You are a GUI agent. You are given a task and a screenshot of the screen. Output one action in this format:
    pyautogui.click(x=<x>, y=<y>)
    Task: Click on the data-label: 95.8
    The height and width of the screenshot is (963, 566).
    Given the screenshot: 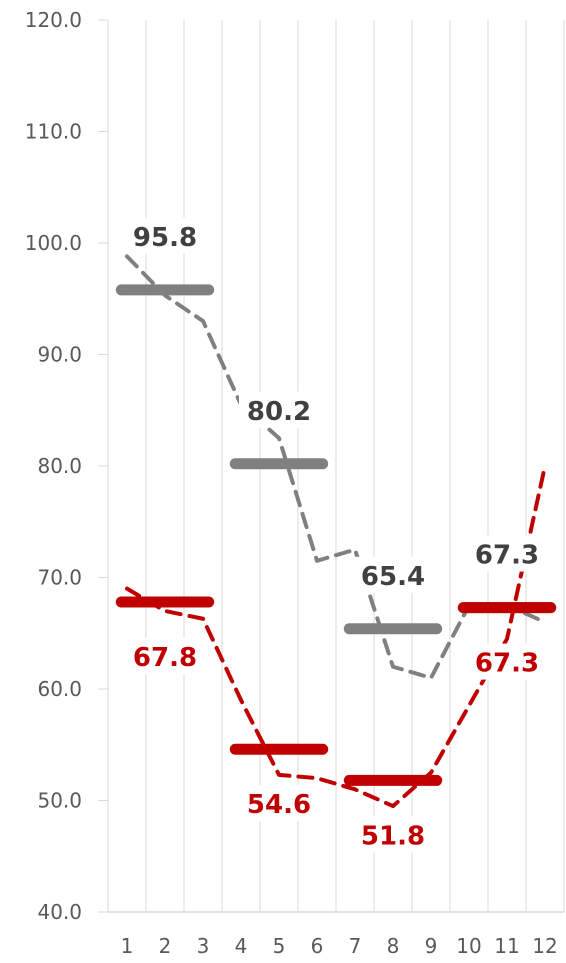 What is the action you would take?
    pyautogui.click(x=165, y=238)
    